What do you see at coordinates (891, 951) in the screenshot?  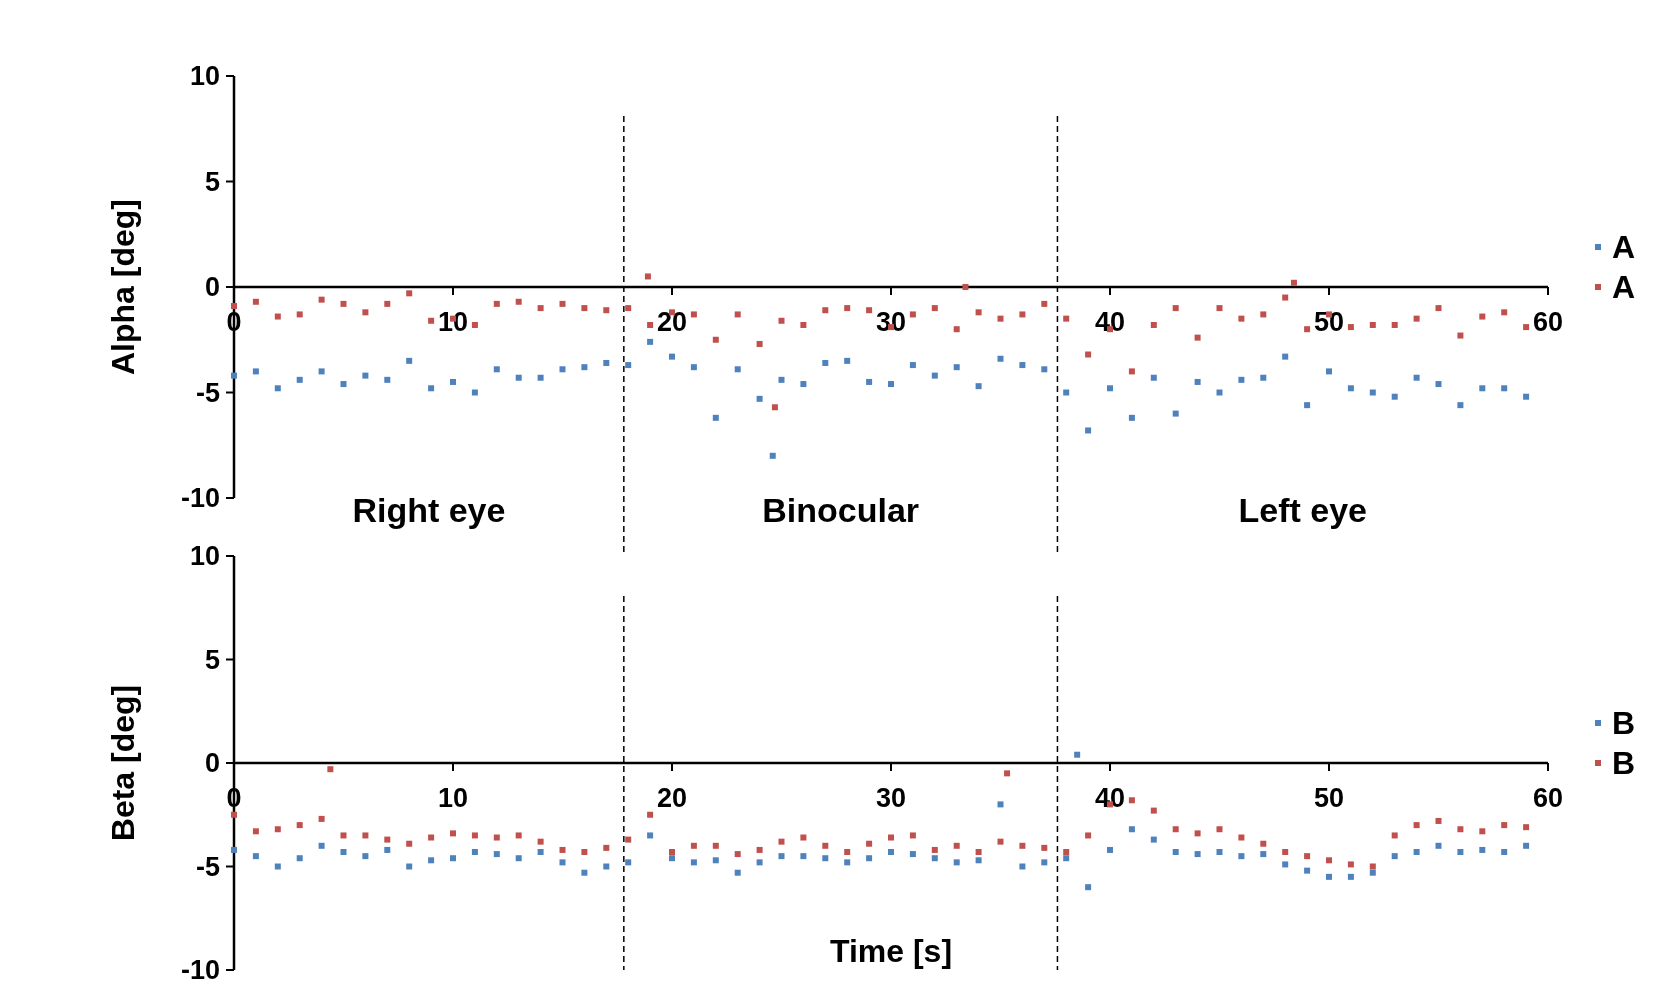 I see `x-axis-title: Time [s]` at bounding box center [891, 951].